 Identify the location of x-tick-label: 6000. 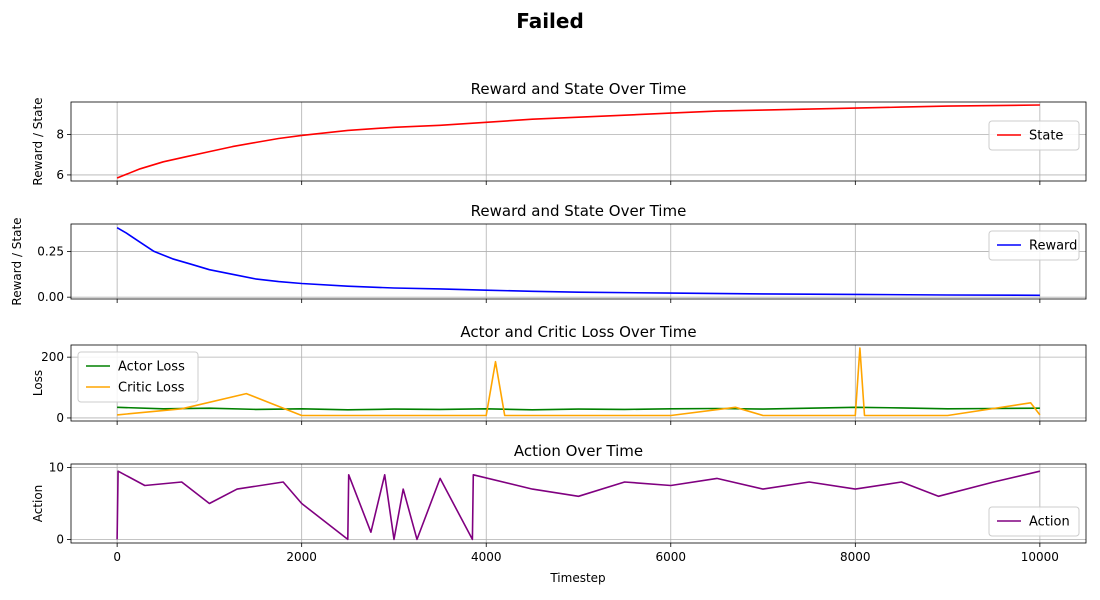
(670, 557).